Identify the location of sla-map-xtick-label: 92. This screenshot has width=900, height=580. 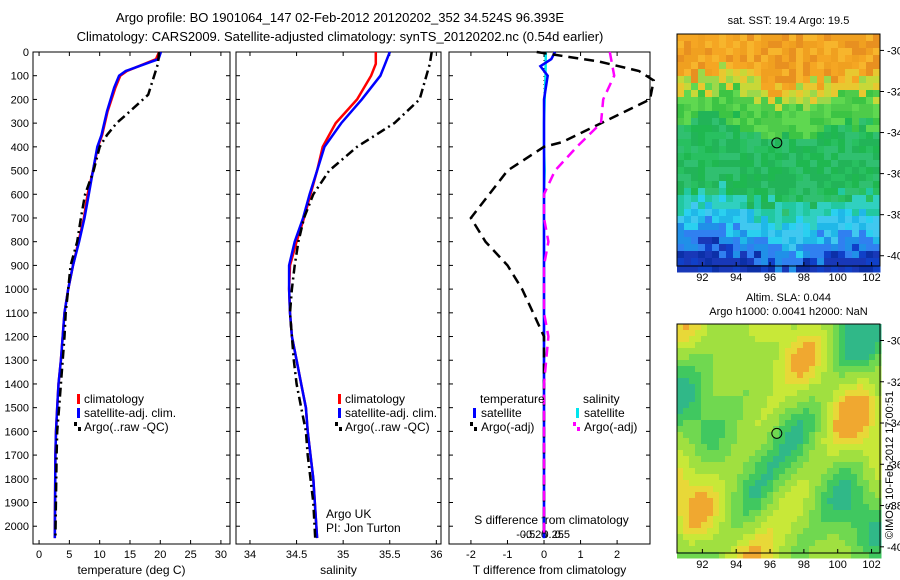
(702, 565).